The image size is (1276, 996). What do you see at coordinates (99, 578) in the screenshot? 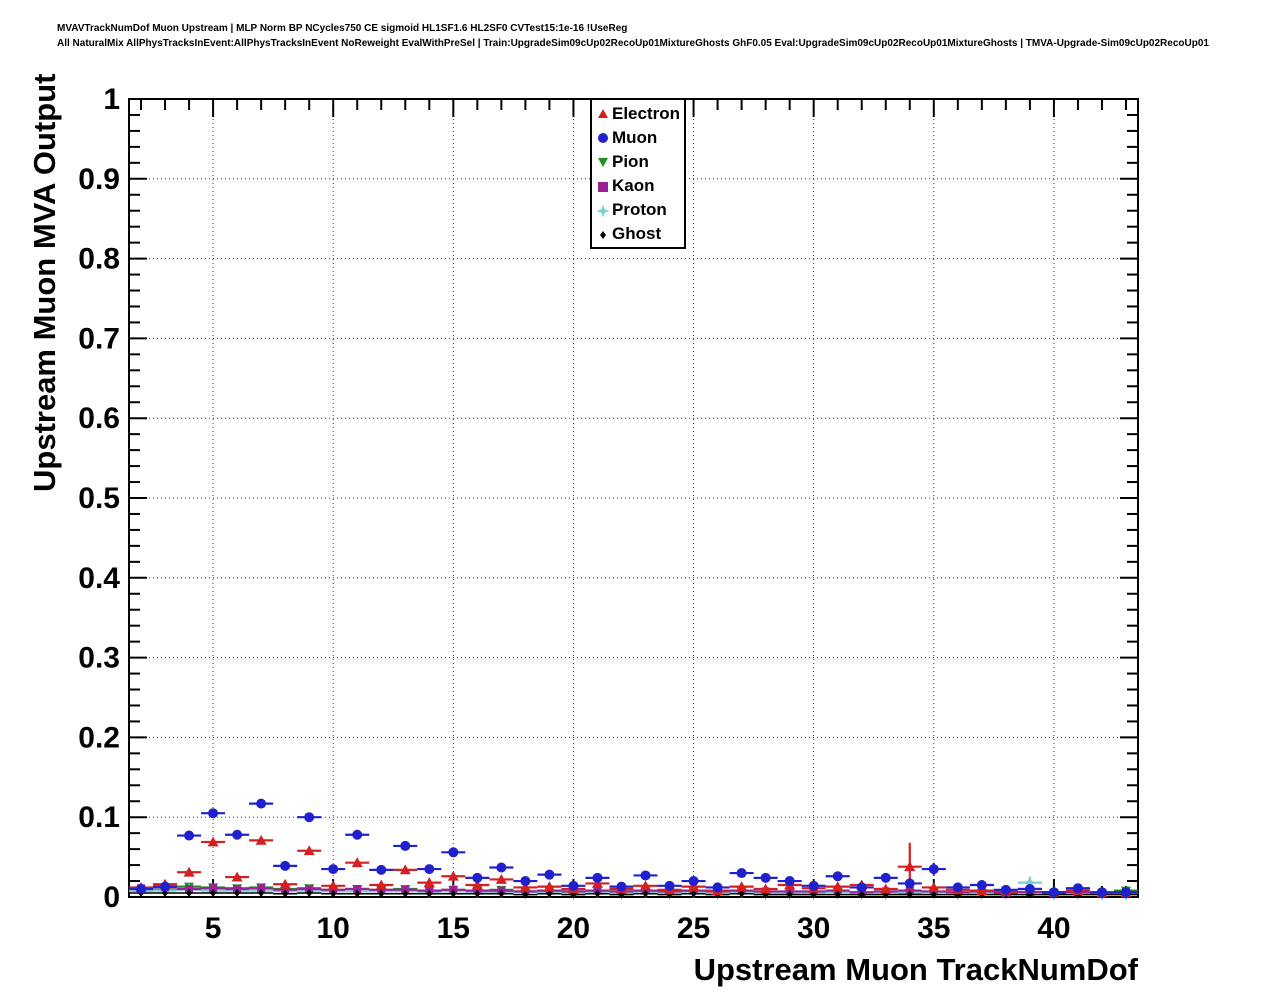
I see `svg-text: 0.4` at bounding box center [99, 578].